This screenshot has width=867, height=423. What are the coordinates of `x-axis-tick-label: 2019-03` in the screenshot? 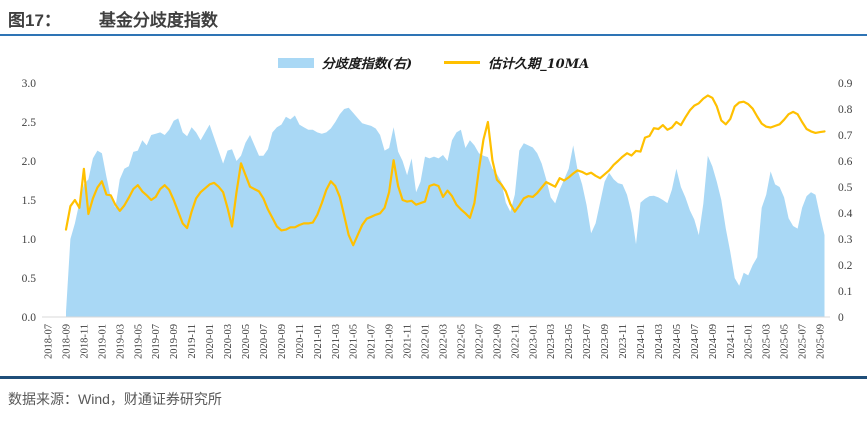 It's located at (120, 341).